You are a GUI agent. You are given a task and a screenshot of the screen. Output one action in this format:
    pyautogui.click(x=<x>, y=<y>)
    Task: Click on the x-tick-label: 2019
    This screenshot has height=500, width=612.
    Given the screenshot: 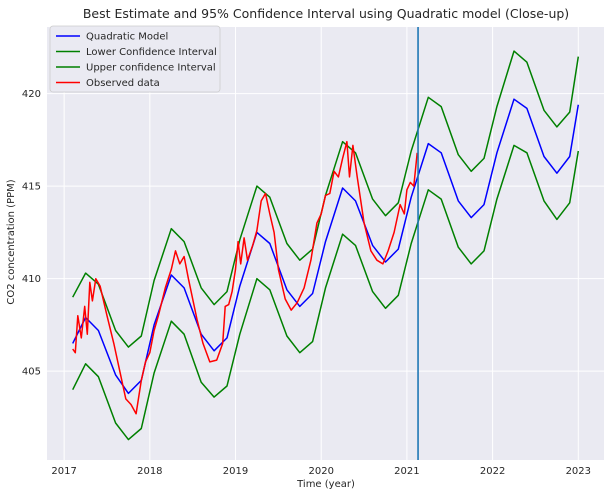 What is the action you would take?
    pyautogui.click(x=235, y=471)
    